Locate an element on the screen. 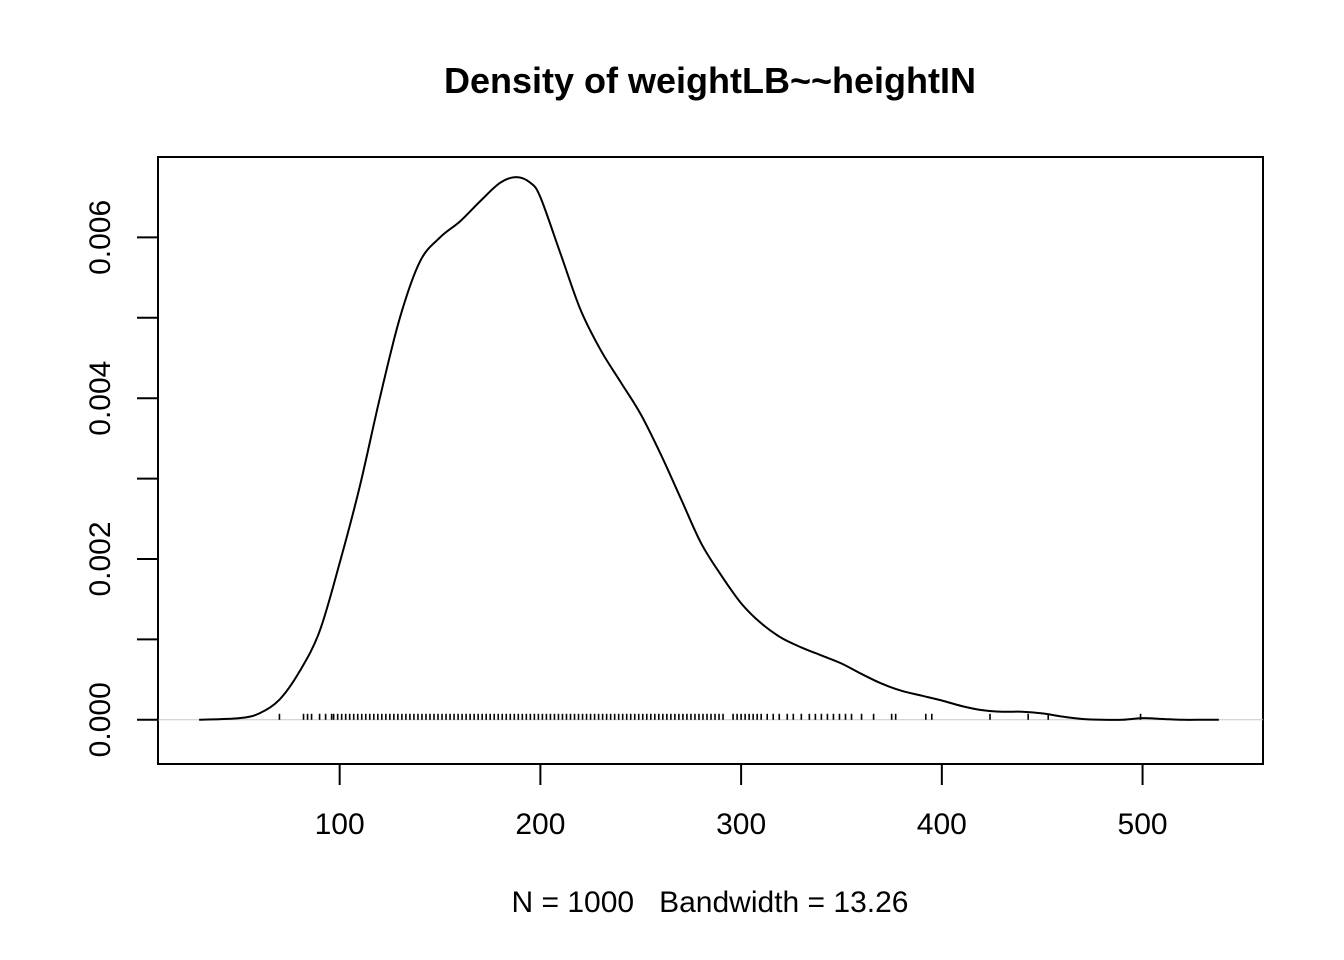  rug-marks is located at coordinates (710, 716).